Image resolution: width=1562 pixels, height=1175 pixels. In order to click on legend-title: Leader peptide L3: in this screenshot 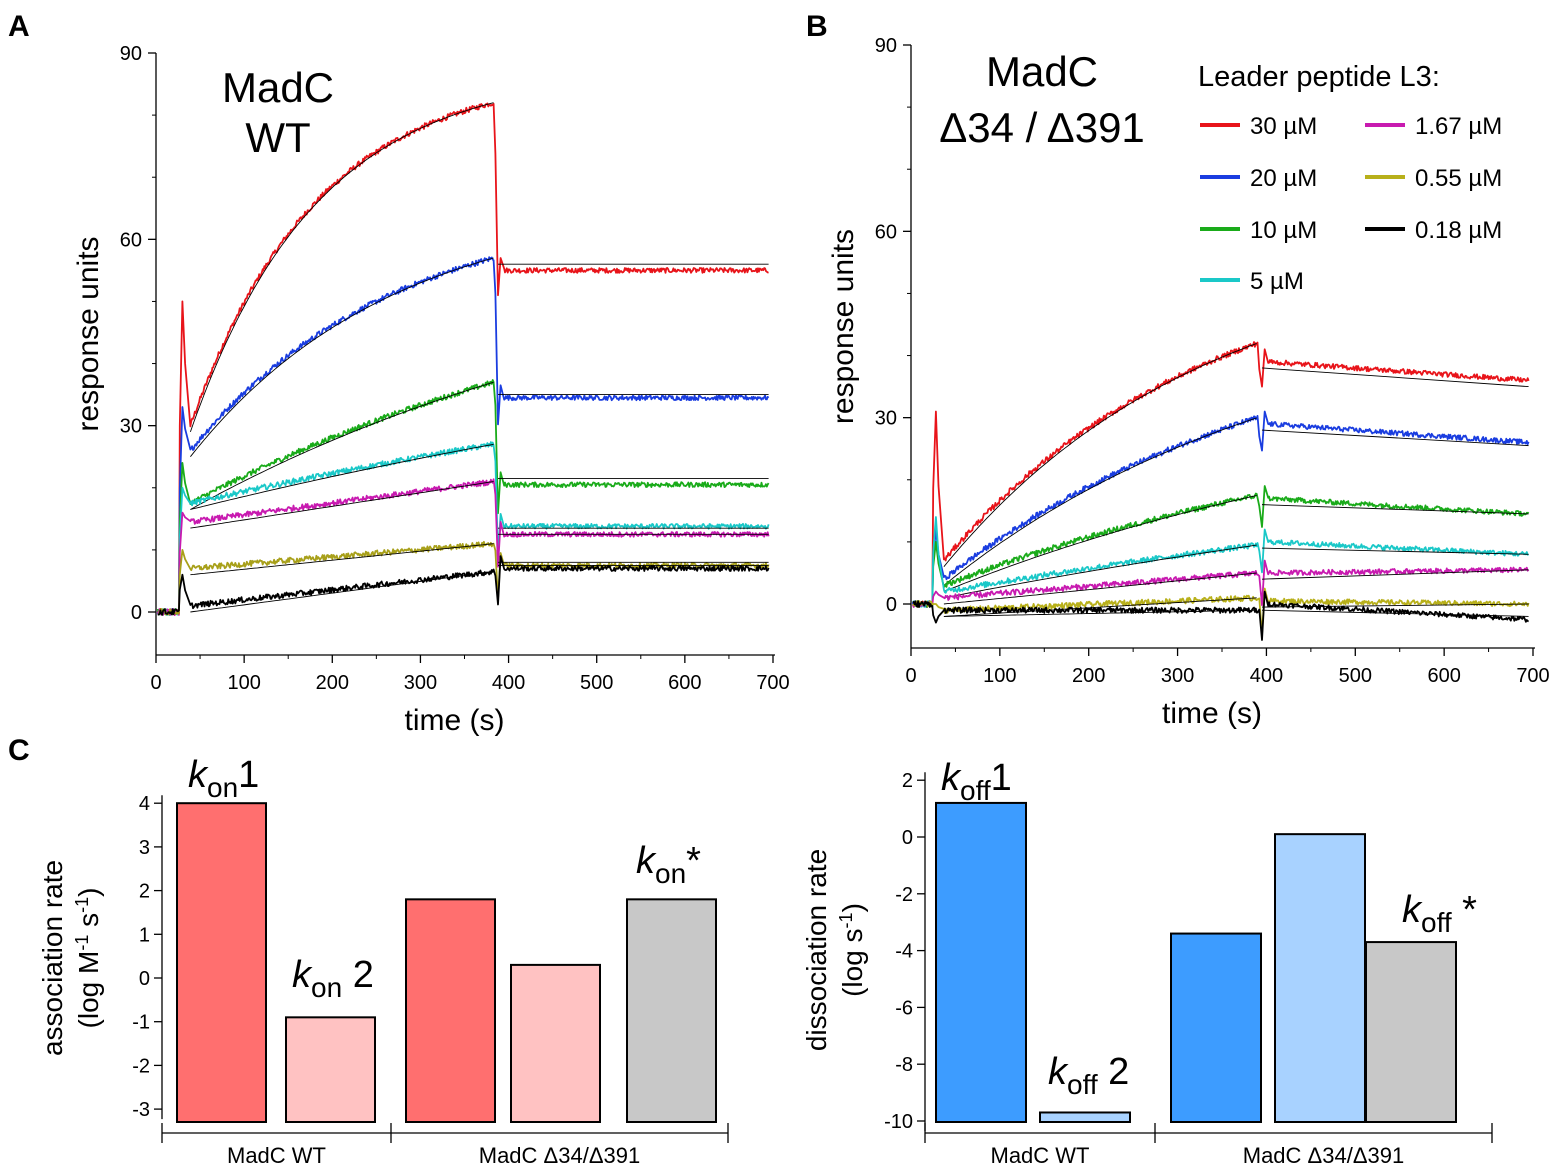, I will do `click(1319, 77)`.